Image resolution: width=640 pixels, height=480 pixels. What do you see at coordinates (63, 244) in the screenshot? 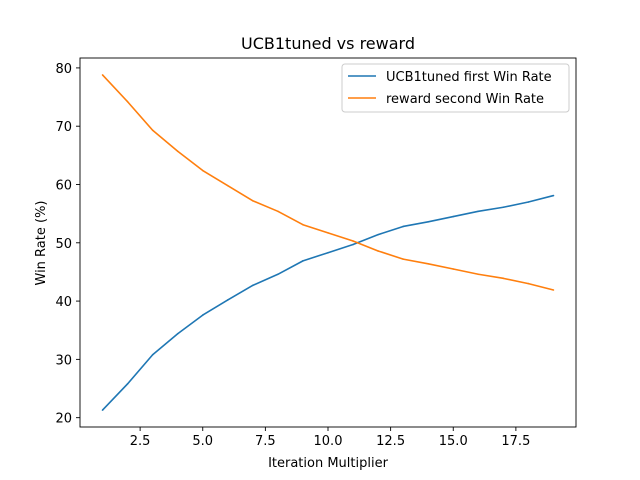
I see `y-tick-label: 50` at bounding box center [63, 244].